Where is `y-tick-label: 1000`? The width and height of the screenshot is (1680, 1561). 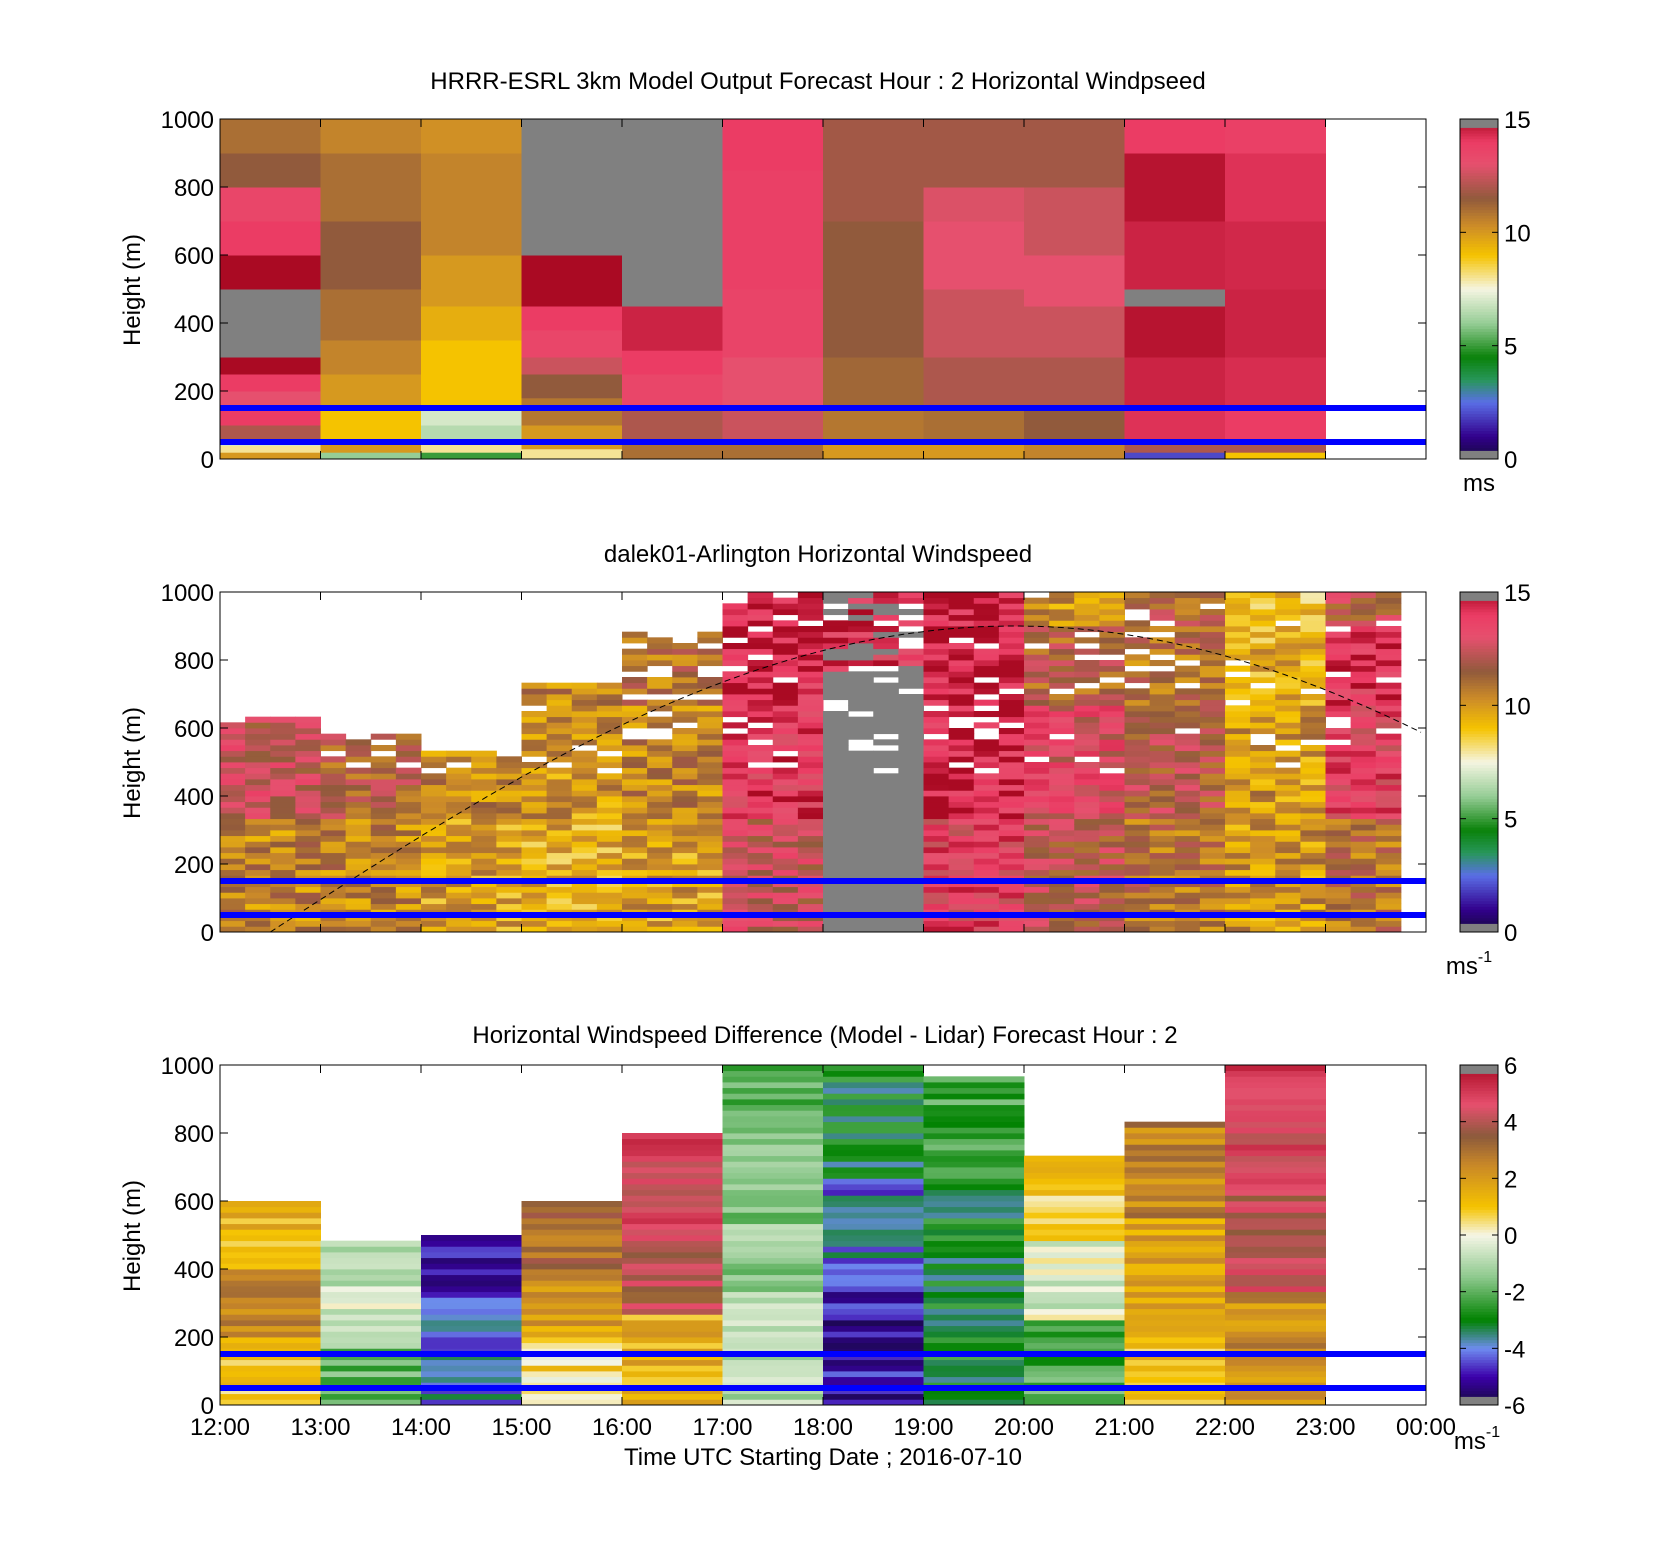 y-tick-label: 1000 is located at coordinates (187, 1066).